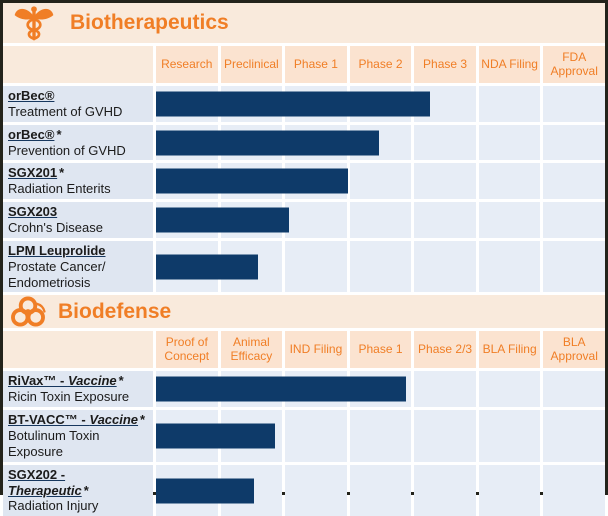 The image size is (608, 516). What do you see at coordinates (34, 22) in the screenshot?
I see `caduceus-icon` at bounding box center [34, 22].